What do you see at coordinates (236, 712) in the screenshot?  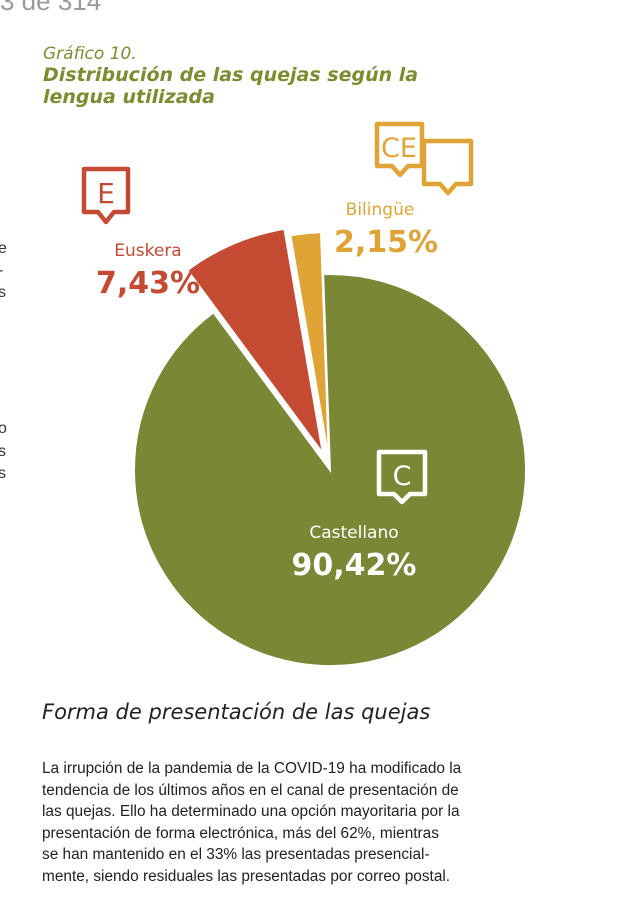 I see `section-title: Forma de presentación de las quejas` at bounding box center [236, 712].